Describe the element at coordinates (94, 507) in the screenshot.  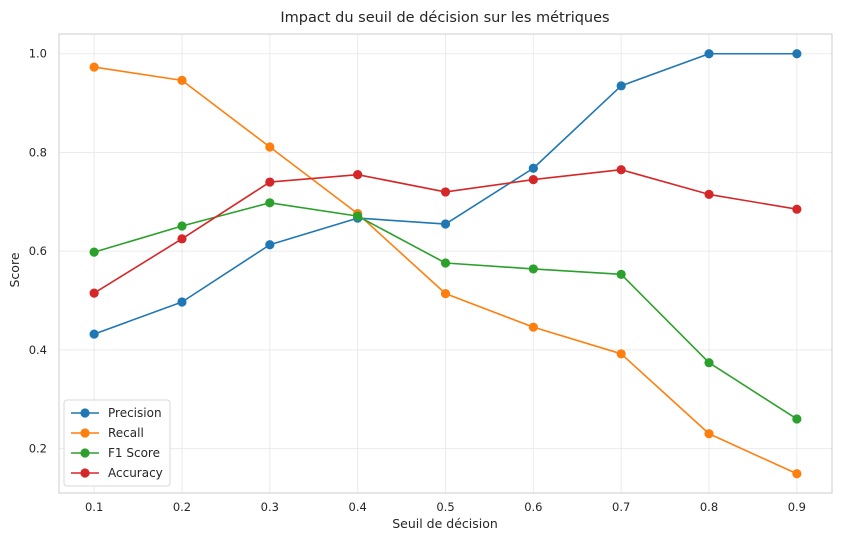
I see `x-tick-label: 0.1` at that location.